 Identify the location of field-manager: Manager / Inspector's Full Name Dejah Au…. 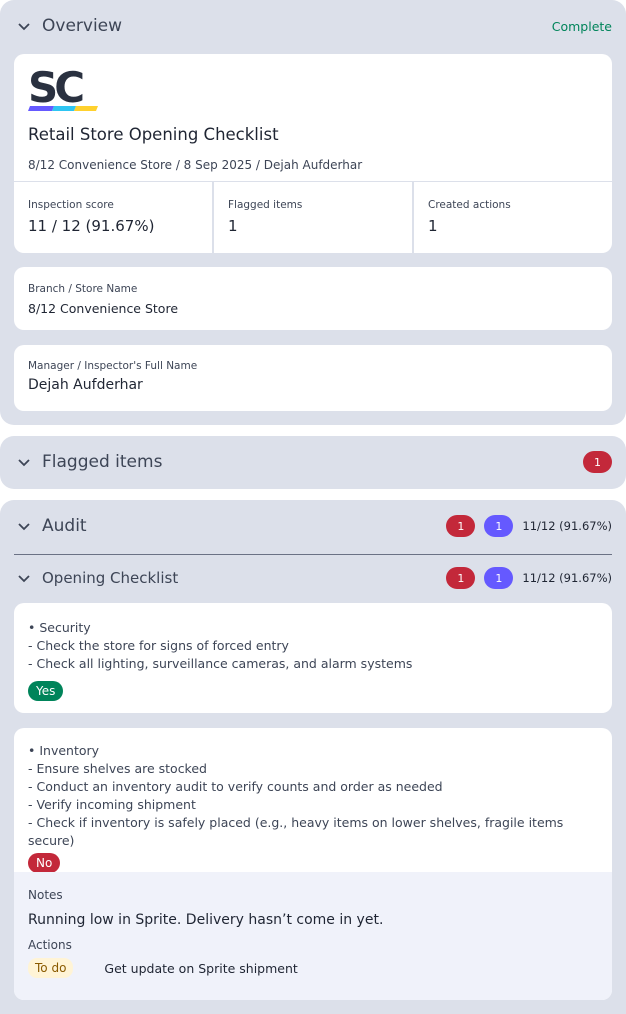
(313, 378).